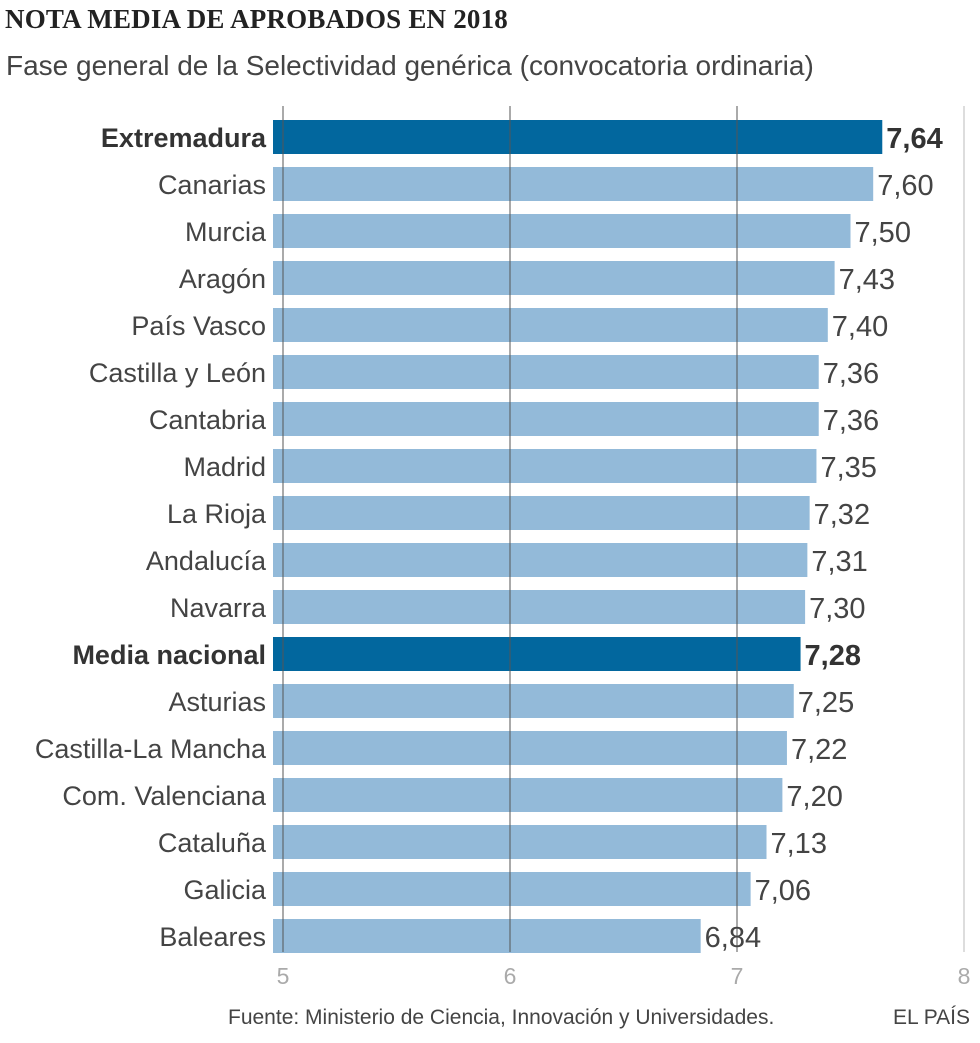 The width and height of the screenshot is (980, 1043). I want to click on category-label: Castilla y León, so click(177, 373).